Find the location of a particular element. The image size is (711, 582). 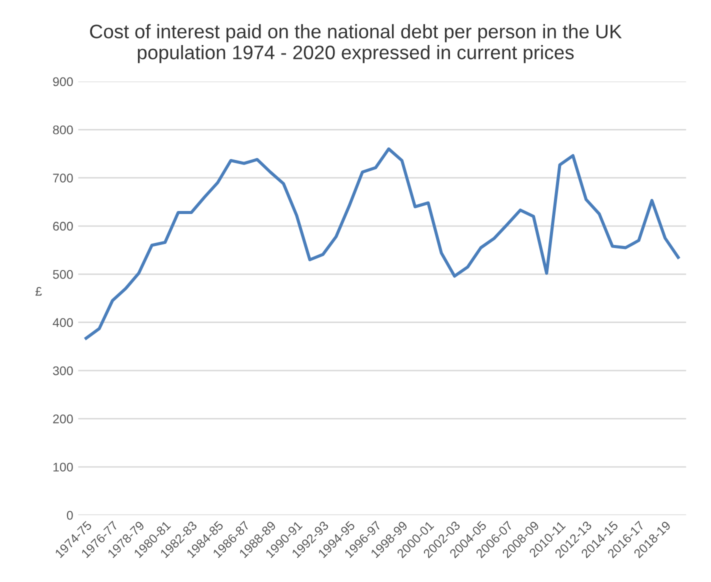

y-tick-label: 300 is located at coordinates (62, 371).